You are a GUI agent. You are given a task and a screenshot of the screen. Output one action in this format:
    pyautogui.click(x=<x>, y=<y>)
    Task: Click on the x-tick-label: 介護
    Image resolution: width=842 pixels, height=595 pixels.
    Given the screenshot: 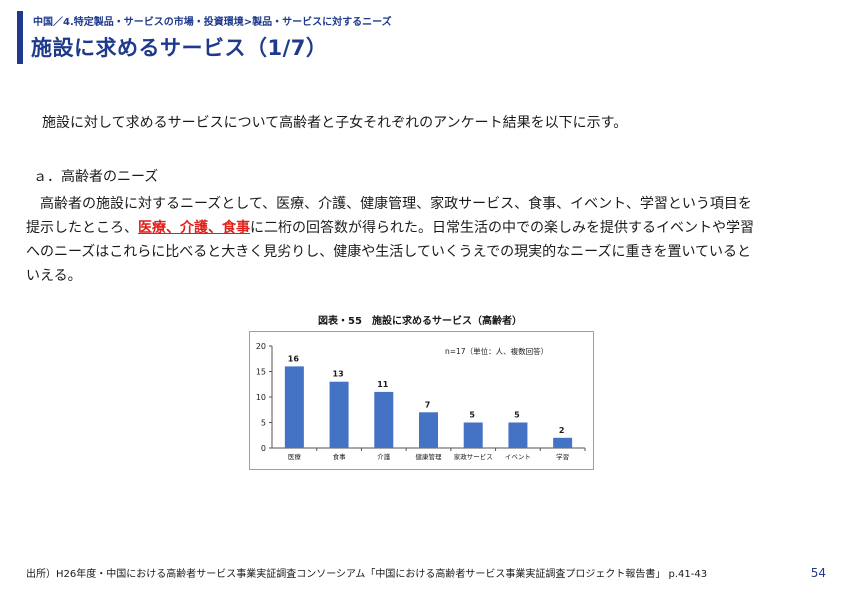 What is the action you would take?
    pyautogui.click(x=384, y=456)
    